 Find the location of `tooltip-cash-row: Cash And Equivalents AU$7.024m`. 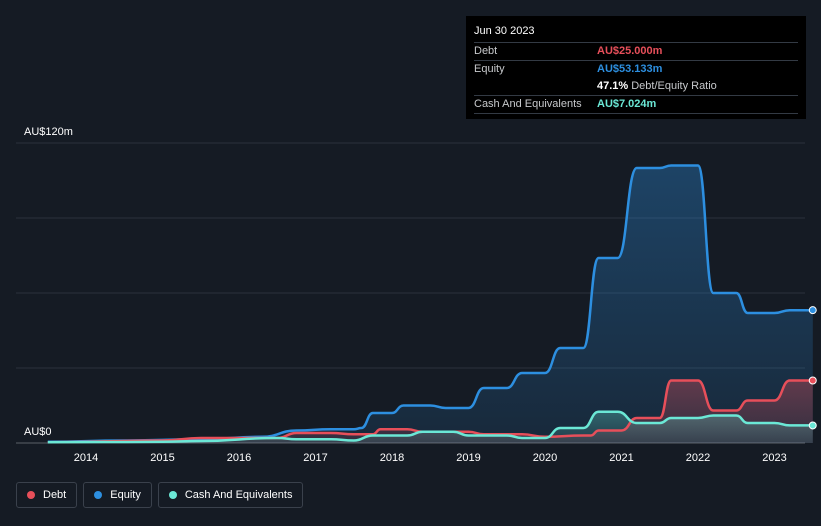

tooltip-cash-row: Cash And Equivalents AU$7.024m is located at coordinates (636, 104).